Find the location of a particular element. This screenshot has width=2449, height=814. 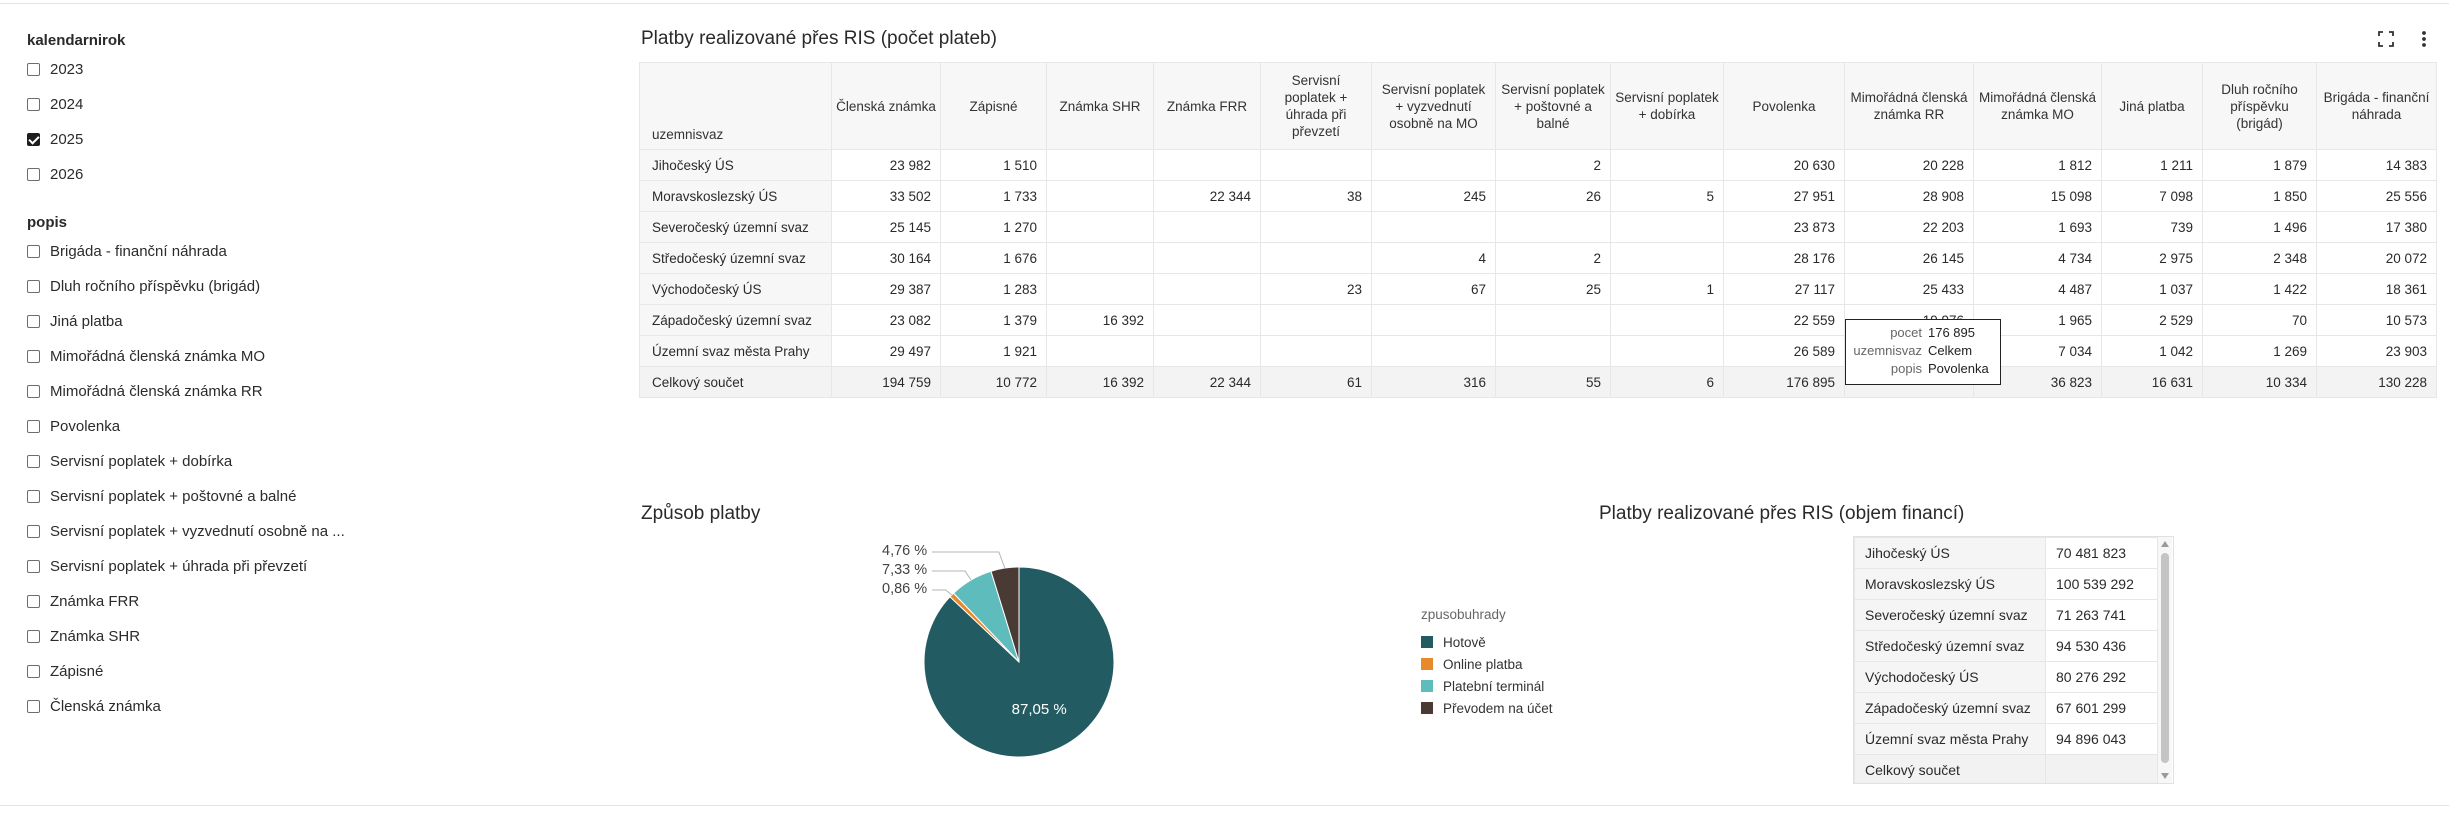

legend-item-hotove: Hotově is located at coordinates (1487, 642).